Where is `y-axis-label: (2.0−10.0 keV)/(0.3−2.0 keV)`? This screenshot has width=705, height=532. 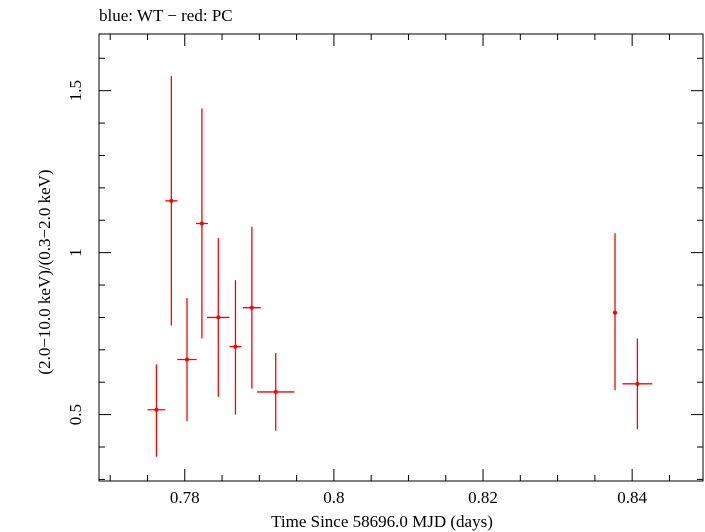 y-axis-label: (2.0−10.0 keV)/(0.3−2.0 keV) is located at coordinates (44, 271).